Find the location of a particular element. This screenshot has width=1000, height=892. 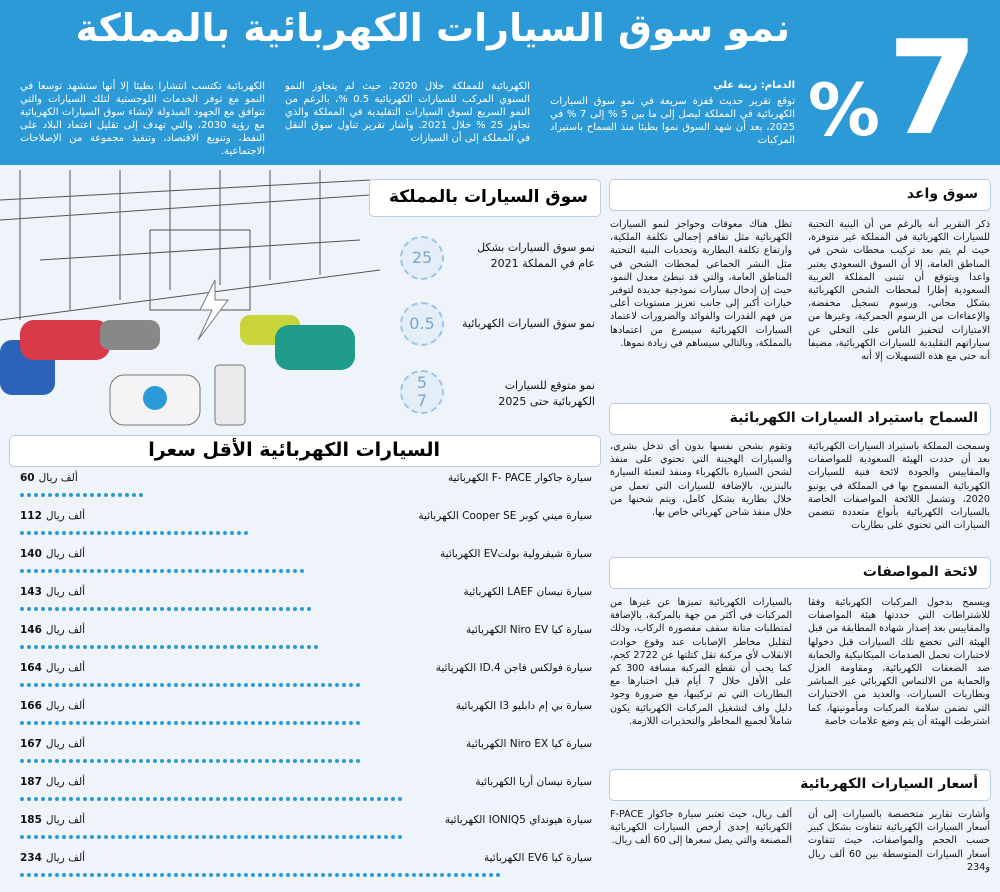

stat-circle: 25 is located at coordinates (422, 258).